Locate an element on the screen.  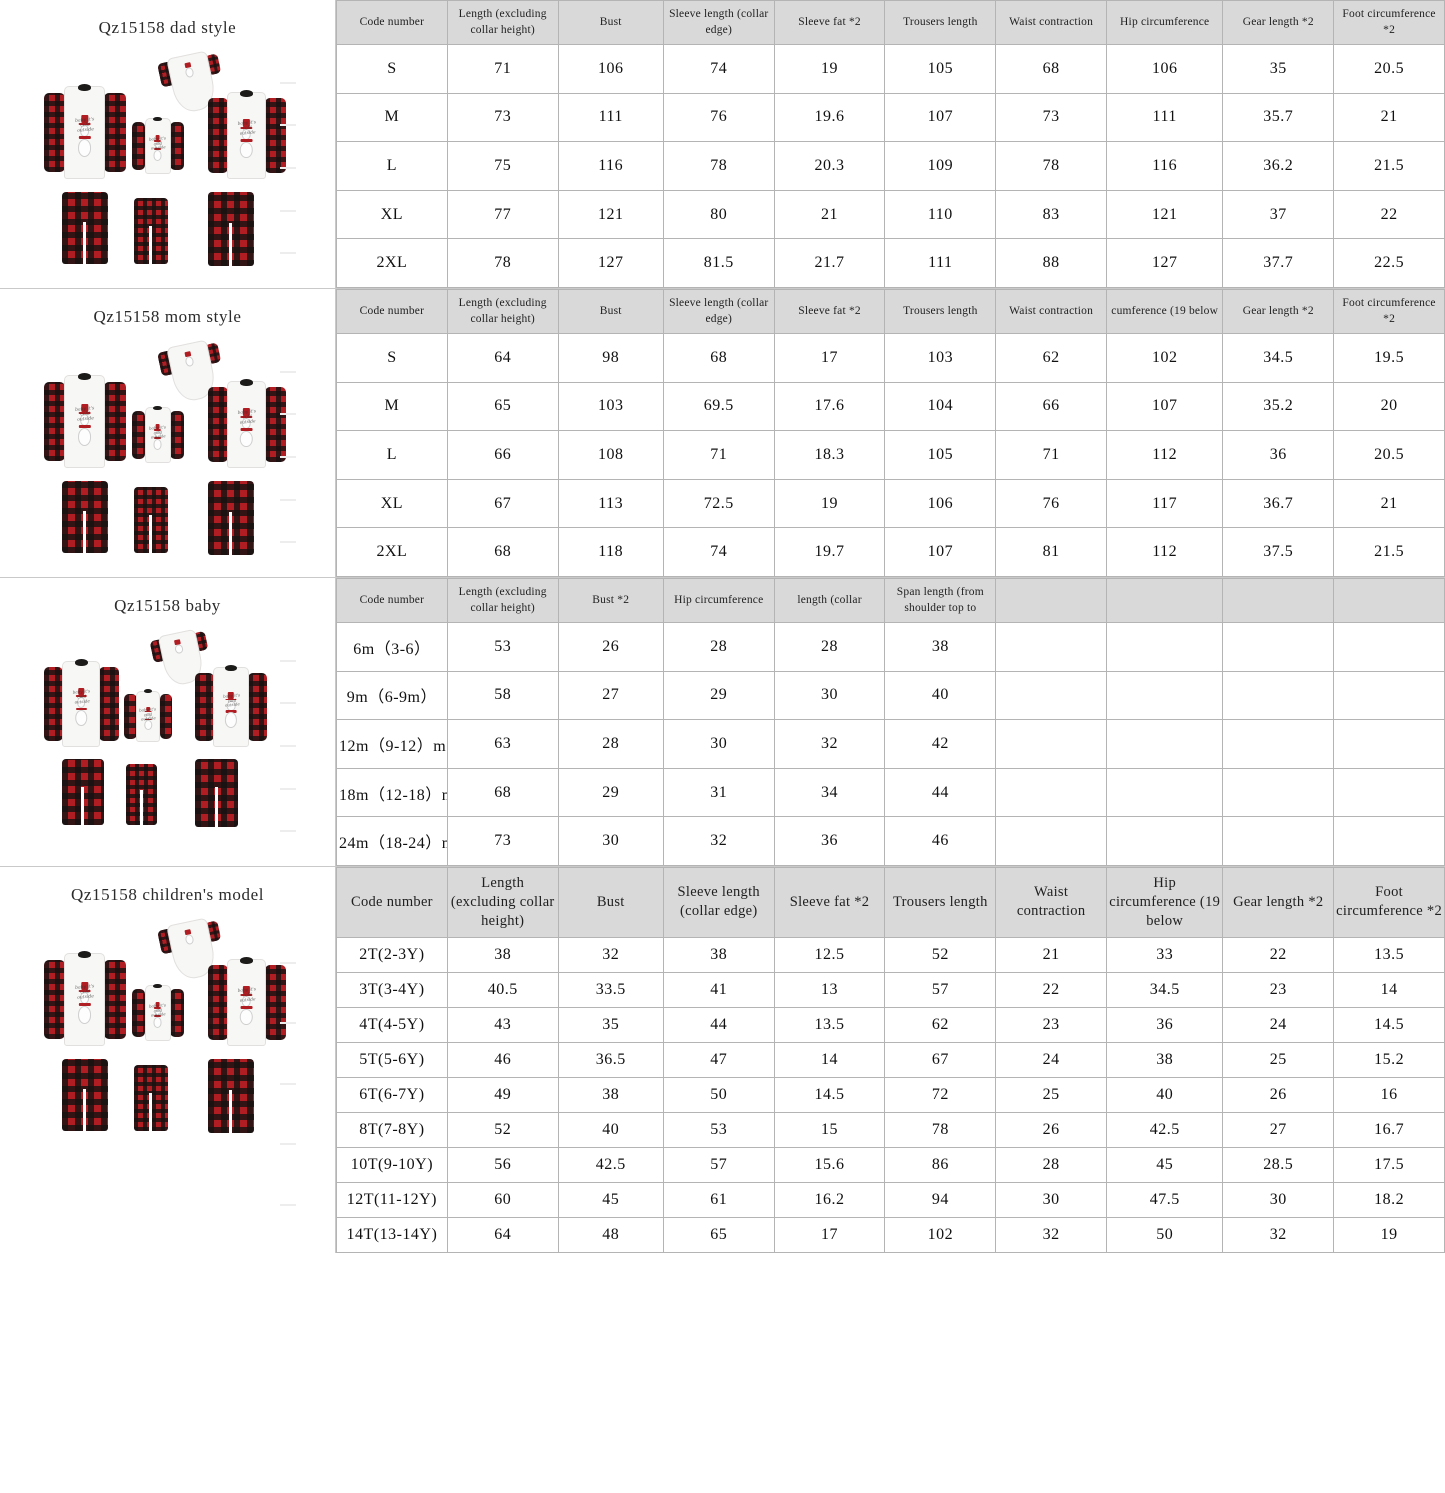
size-code-cell: XL is located at coordinates (392, 503).